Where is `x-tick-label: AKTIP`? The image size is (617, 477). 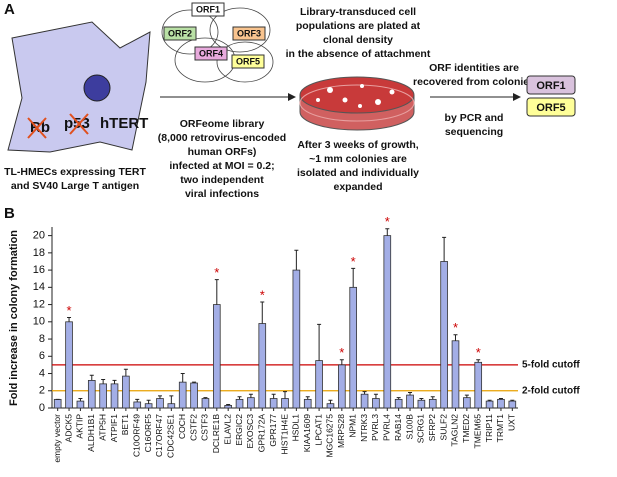
x-tick-label: AKTIP is located at coordinates (80, 426).